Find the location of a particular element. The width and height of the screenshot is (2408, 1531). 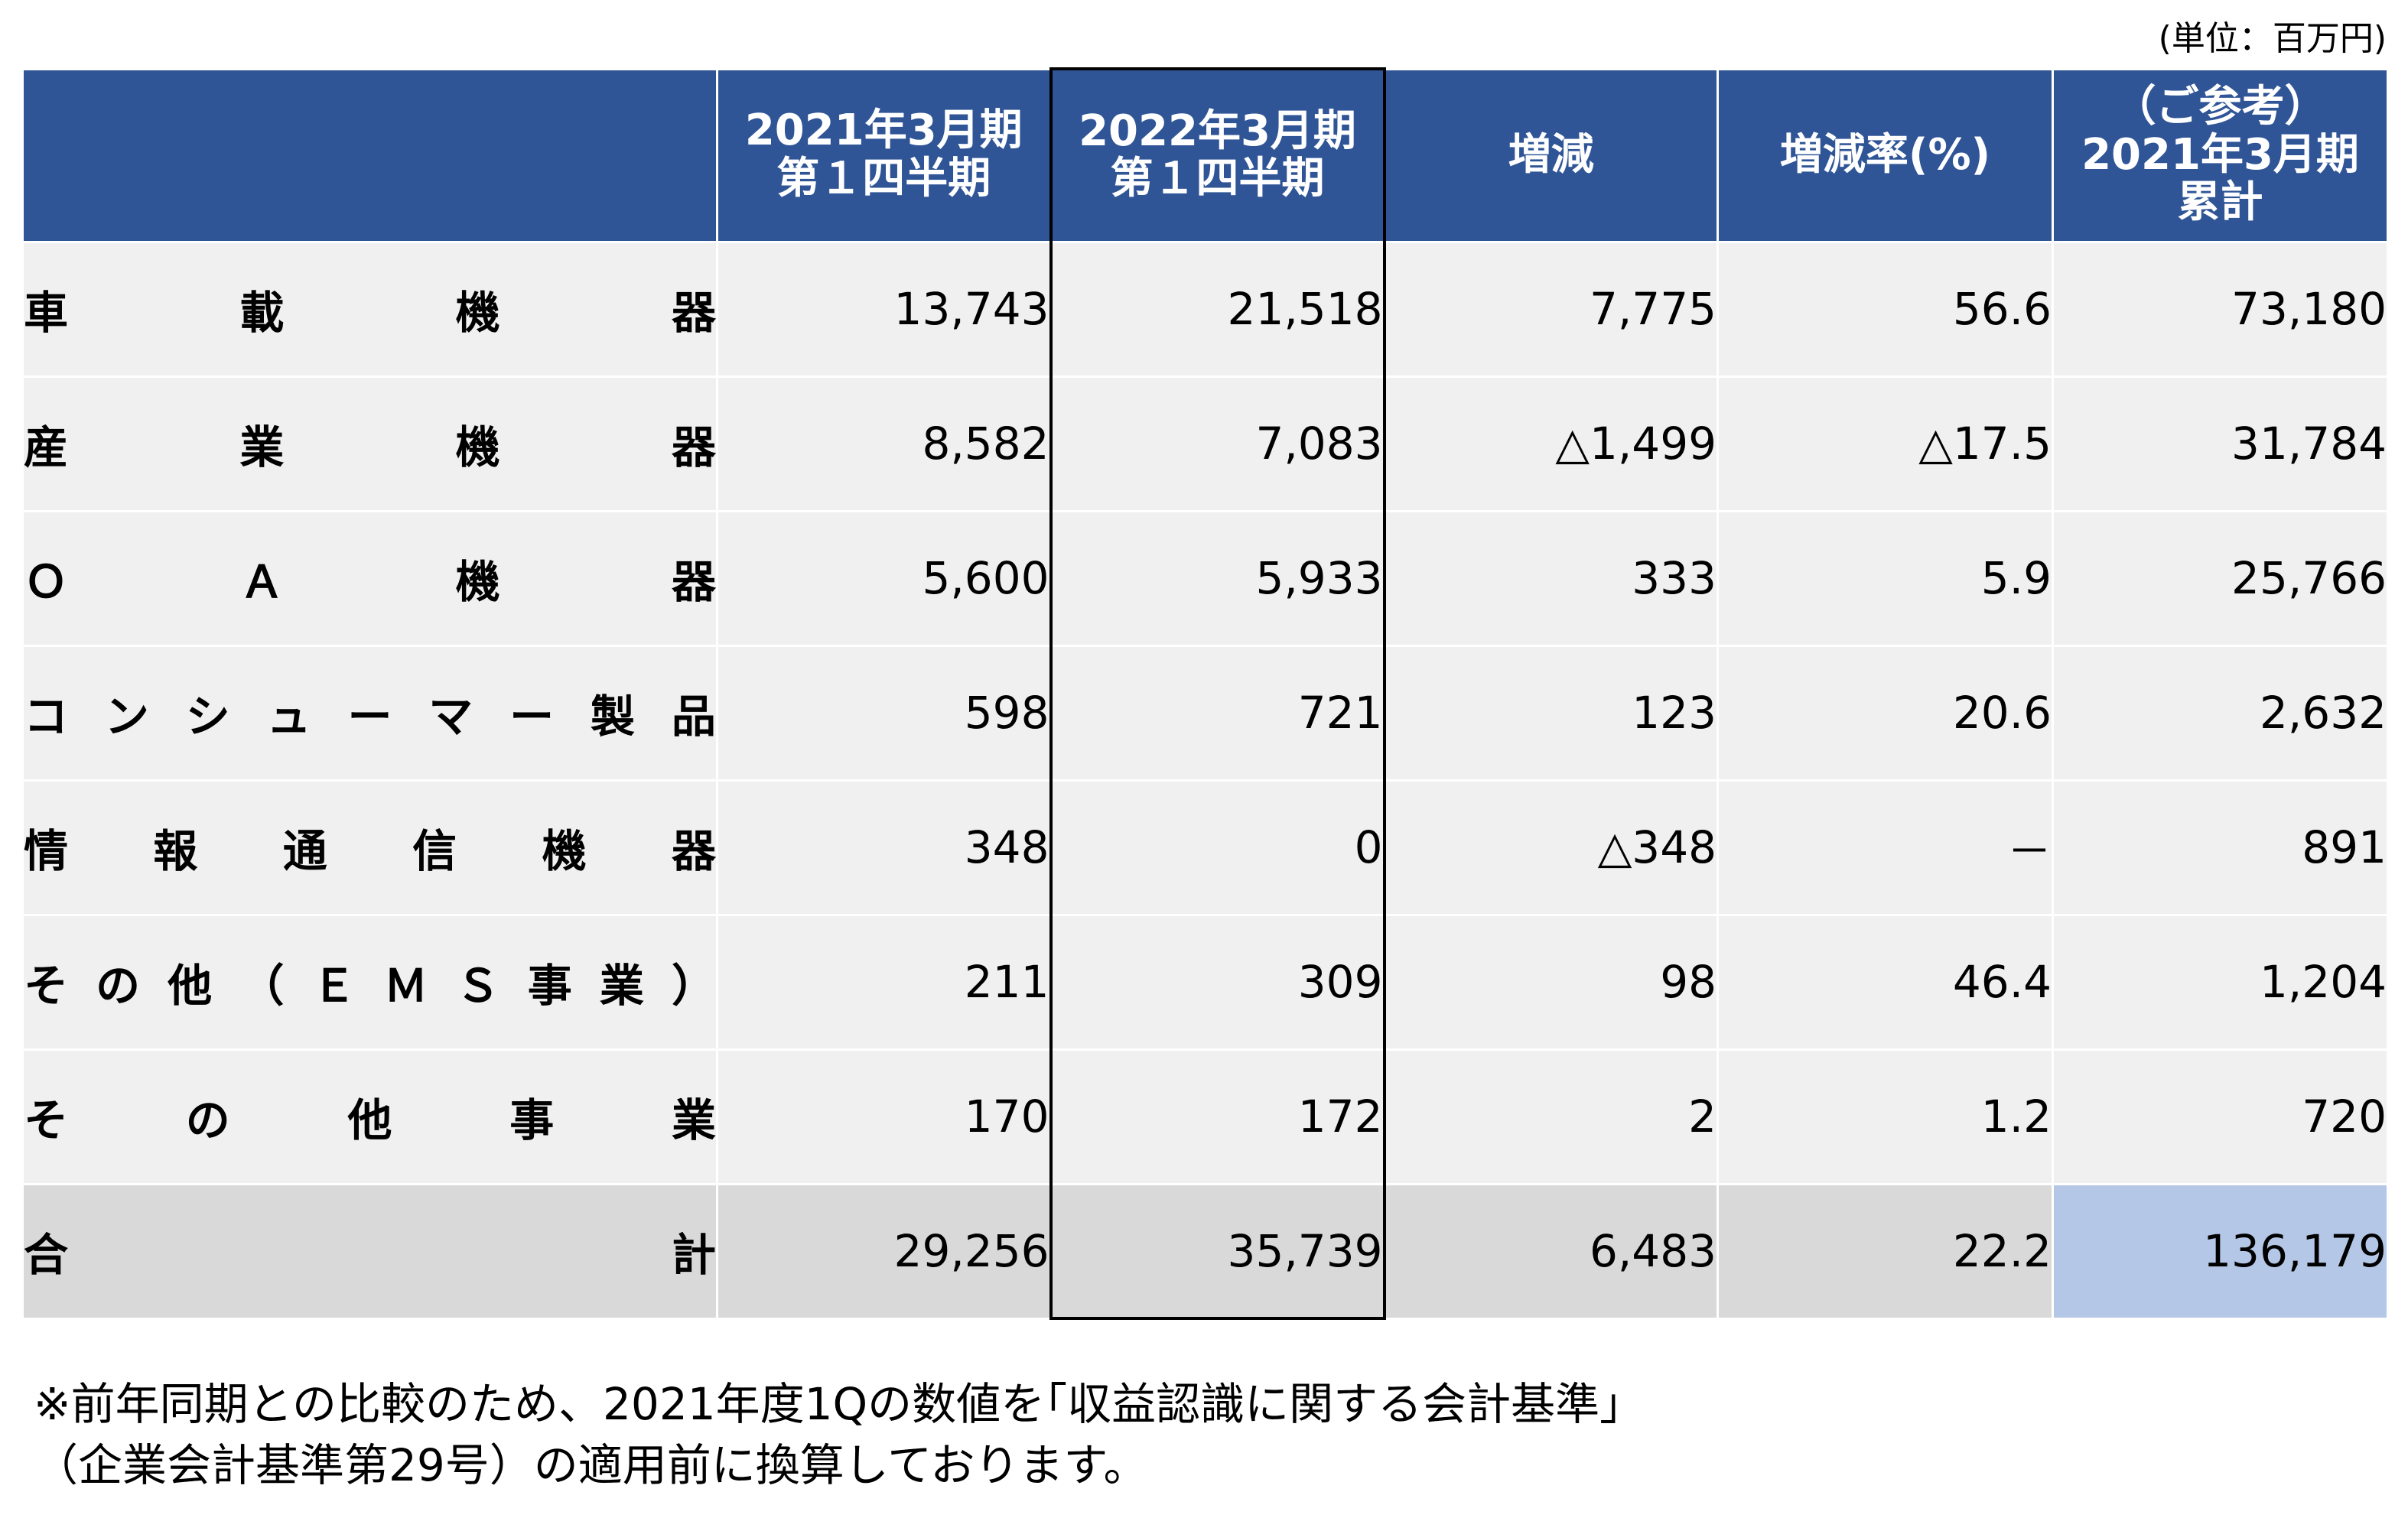

table-row: その他 （ Ｅ Ｍ Ｓ 事業 ） 211 309 98 46.4 1,204 is located at coordinates (1205, 982).